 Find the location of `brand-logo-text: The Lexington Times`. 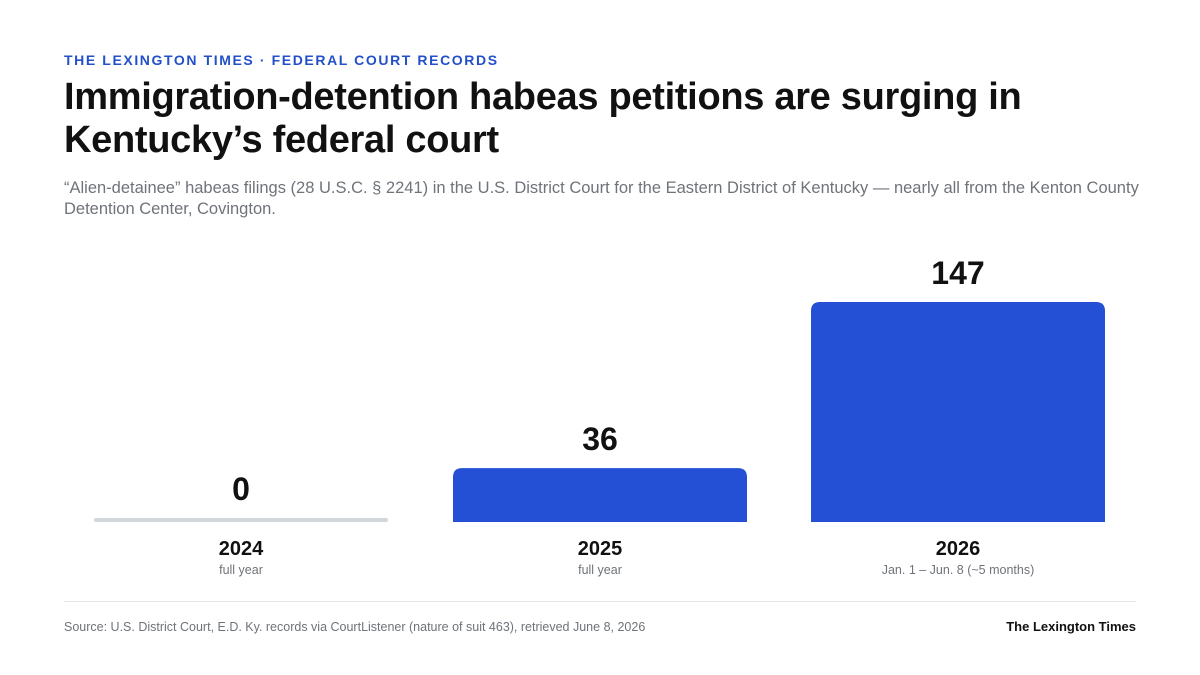

brand-logo-text: The Lexington Times is located at coordinates (1071, 626).